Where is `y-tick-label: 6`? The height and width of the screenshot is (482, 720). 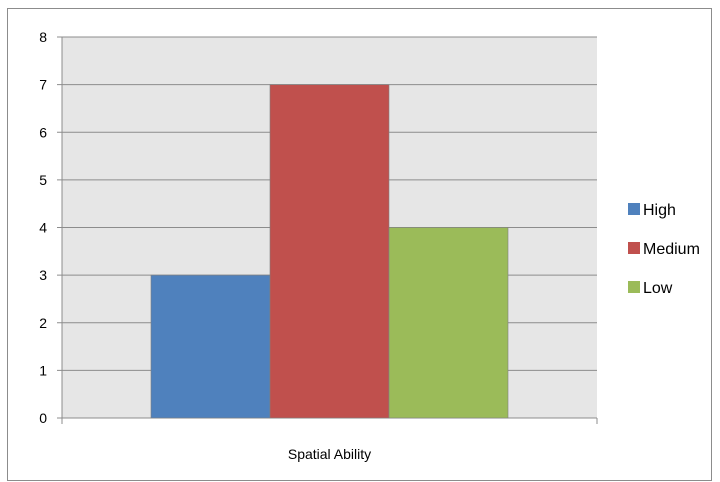
y-tick-label: 6 is located at coordinates (43, 132).